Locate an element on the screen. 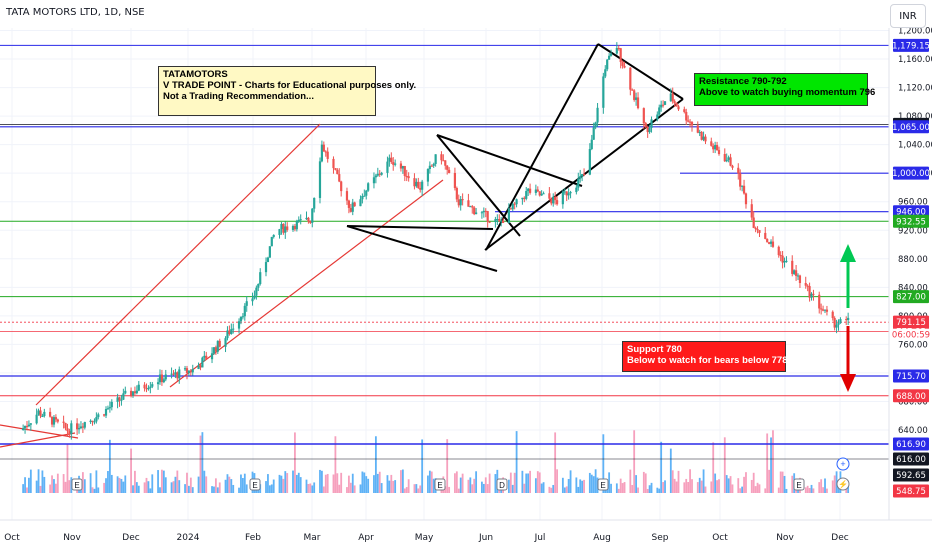  y-tick-label: 640.00 is located at coordinates (913, 431).